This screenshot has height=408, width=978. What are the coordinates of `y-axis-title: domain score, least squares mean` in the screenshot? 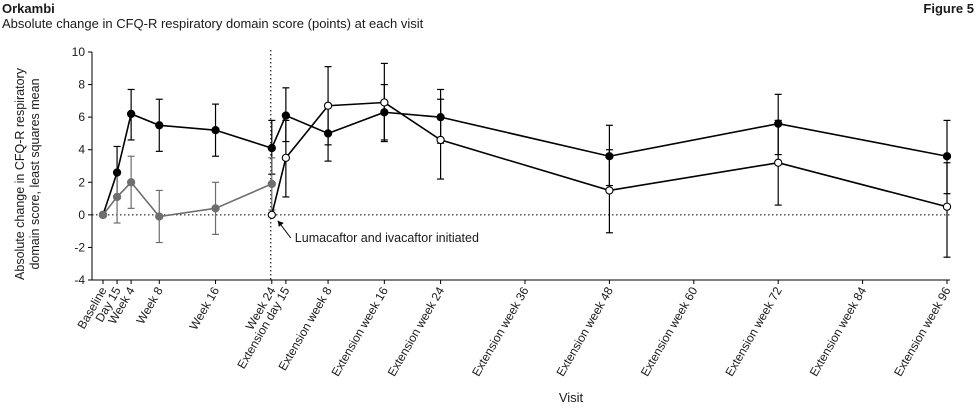 It's located at (35, 173).